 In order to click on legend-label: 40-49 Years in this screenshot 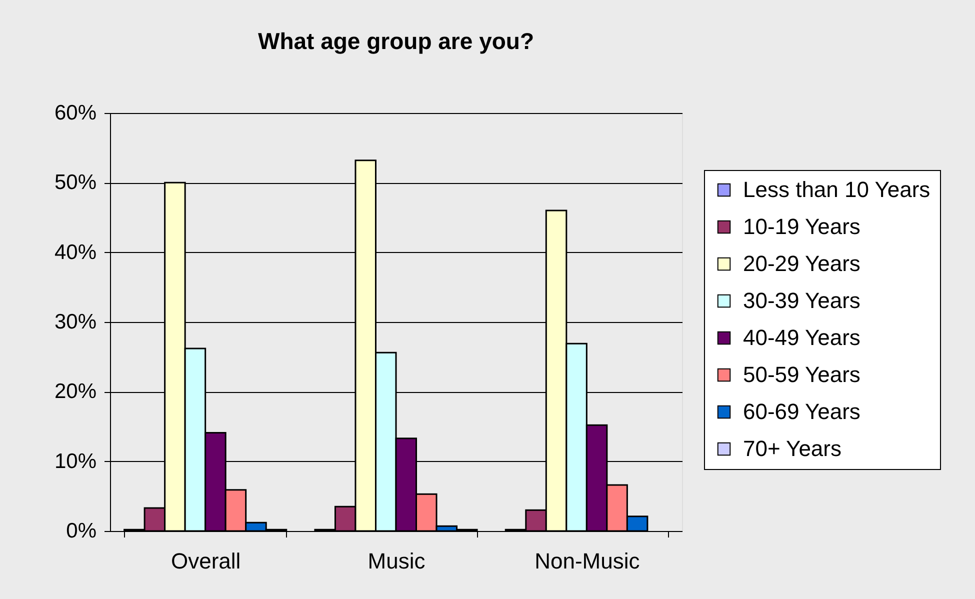, I will do `click(801, 337)`.